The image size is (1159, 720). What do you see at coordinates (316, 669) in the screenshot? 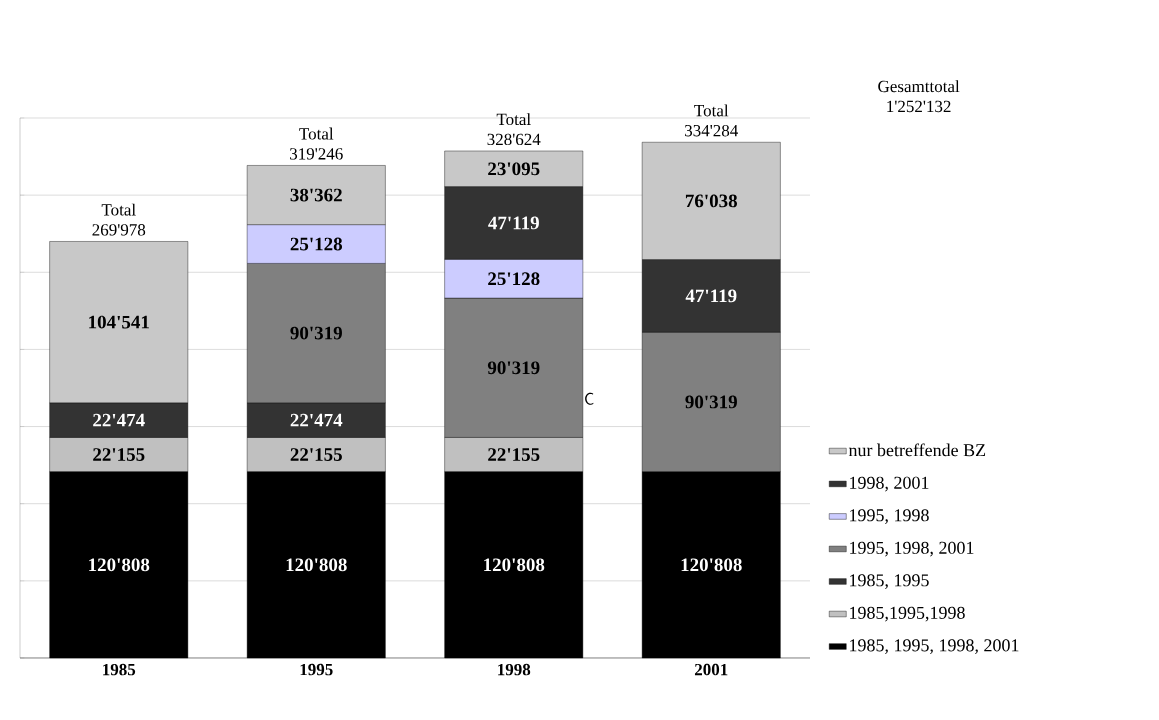
I see `x-tick-label: 1995` at bounding box center [316, 669].